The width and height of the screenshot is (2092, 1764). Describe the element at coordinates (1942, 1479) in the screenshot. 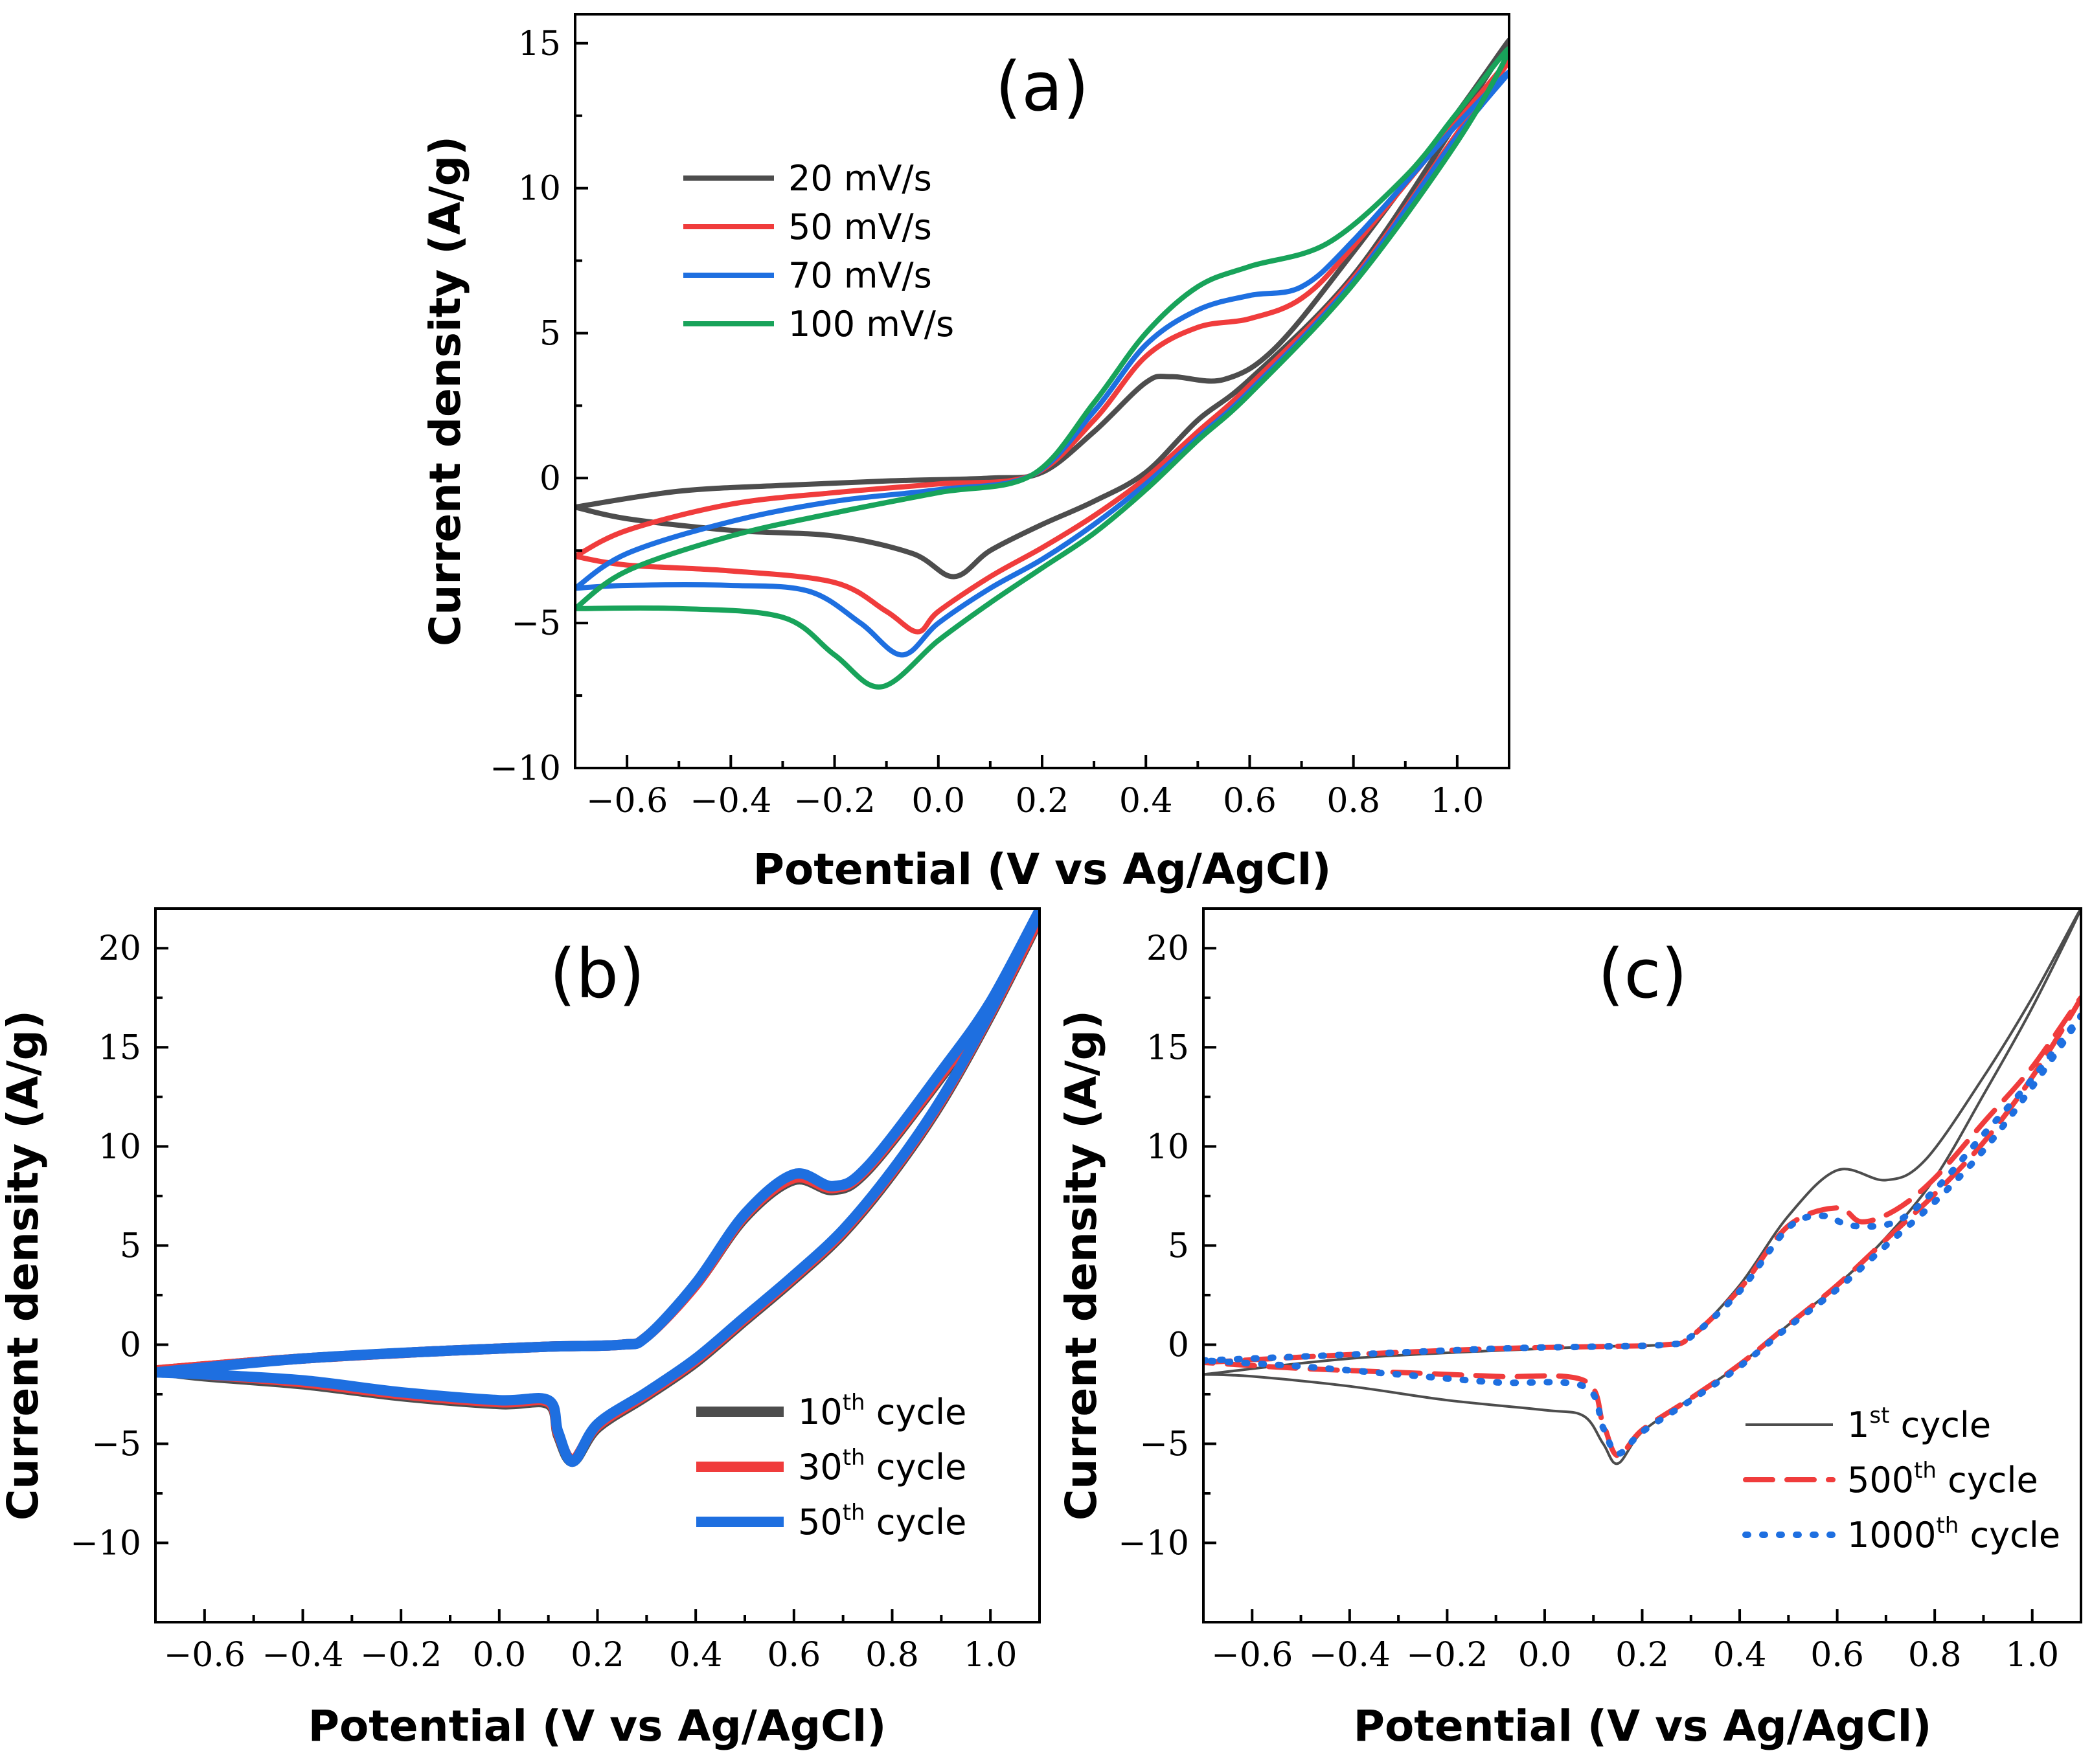

I see `legend-label: 500th cycle` at that location.